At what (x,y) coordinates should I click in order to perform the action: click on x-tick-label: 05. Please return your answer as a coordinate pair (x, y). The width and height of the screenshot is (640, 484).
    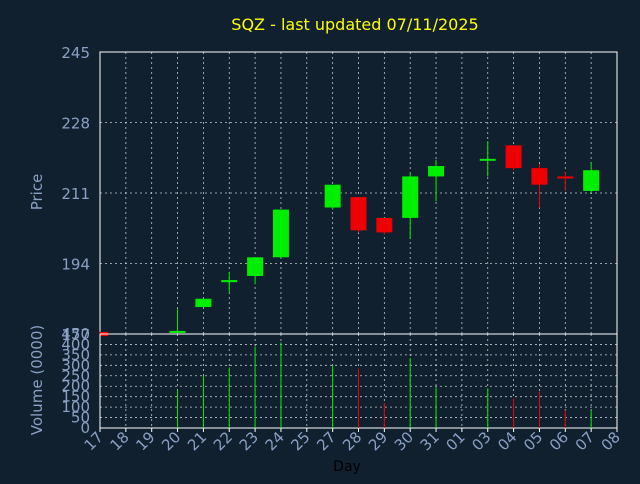
    Looking at the image, I should click on (533, 441).